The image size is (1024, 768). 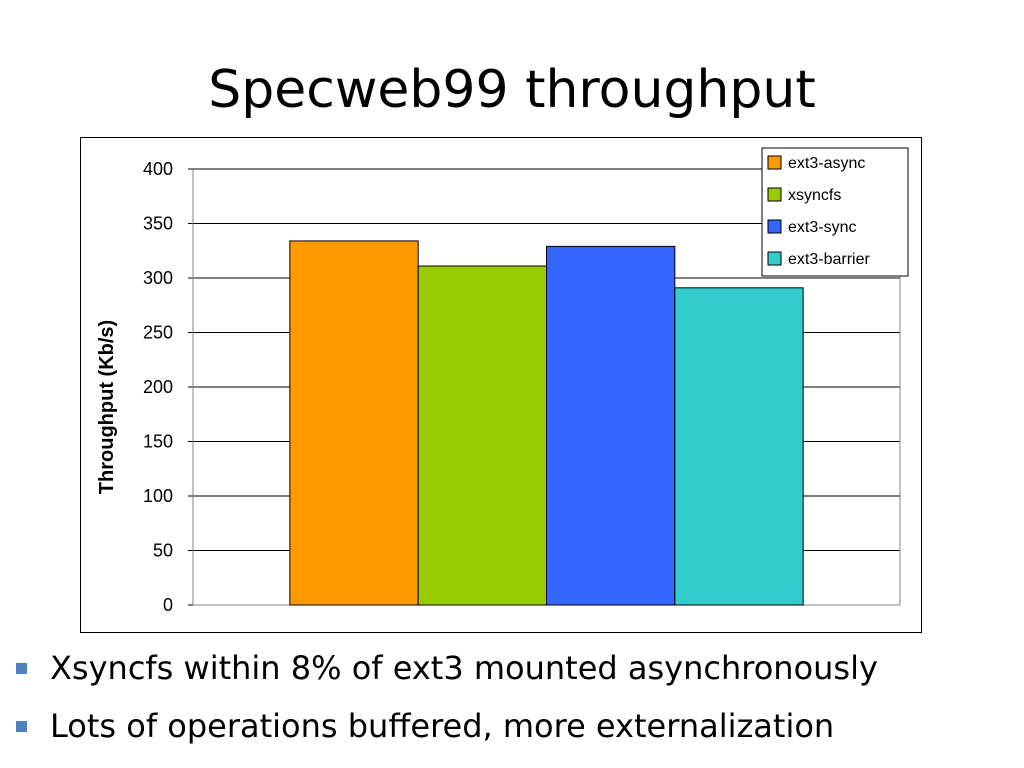 What do you see at coordinates (163, 551) in the screenshot?
I see `y-tick-label: 50` at bounding box center [163, 551].